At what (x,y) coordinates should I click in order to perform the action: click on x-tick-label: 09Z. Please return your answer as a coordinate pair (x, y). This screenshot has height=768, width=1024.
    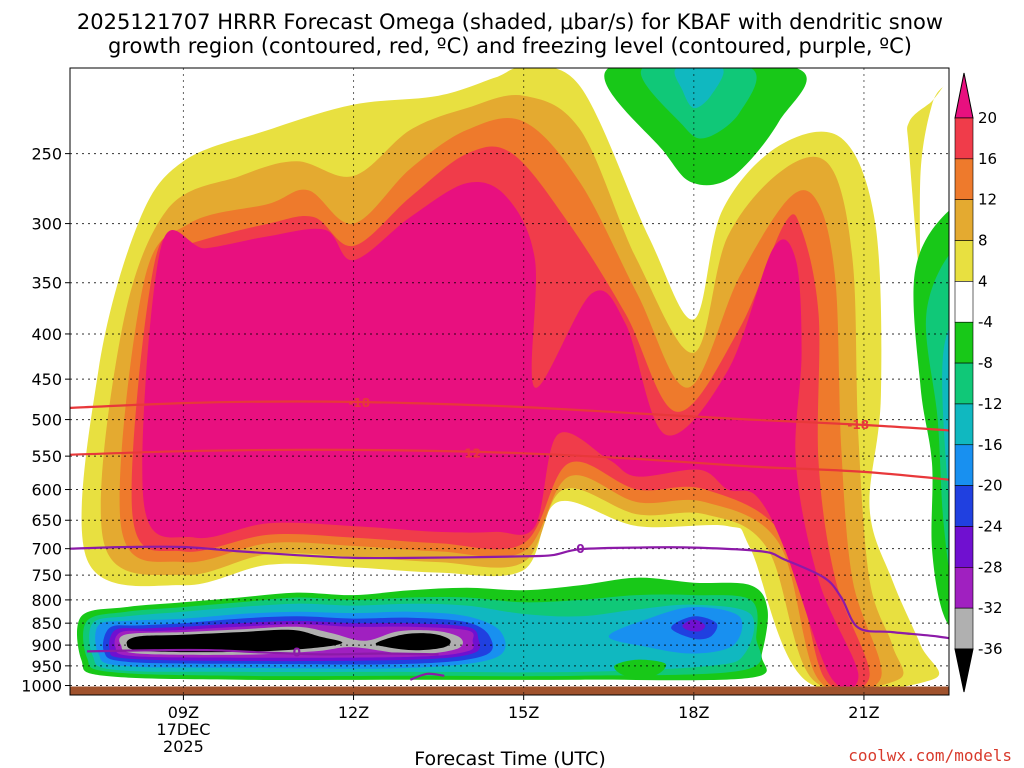
    Looking at the image, I should click on (183, 712).